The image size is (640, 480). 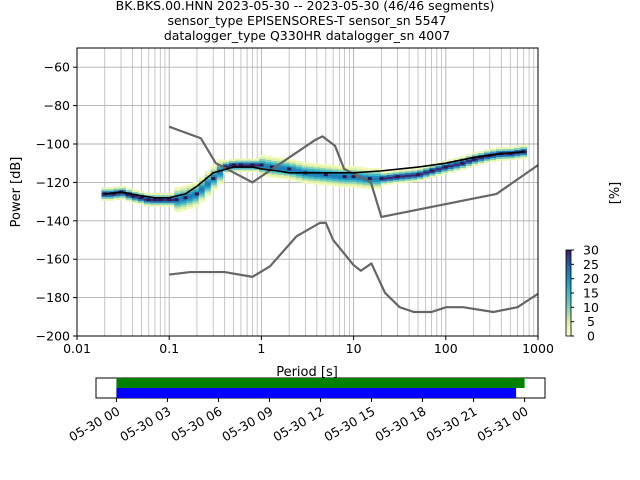 What do you see at coordinates (247, 423) in the screenshot?
I see `timeline-tick-label: 05-30 09` at bounding box center [247, 423].